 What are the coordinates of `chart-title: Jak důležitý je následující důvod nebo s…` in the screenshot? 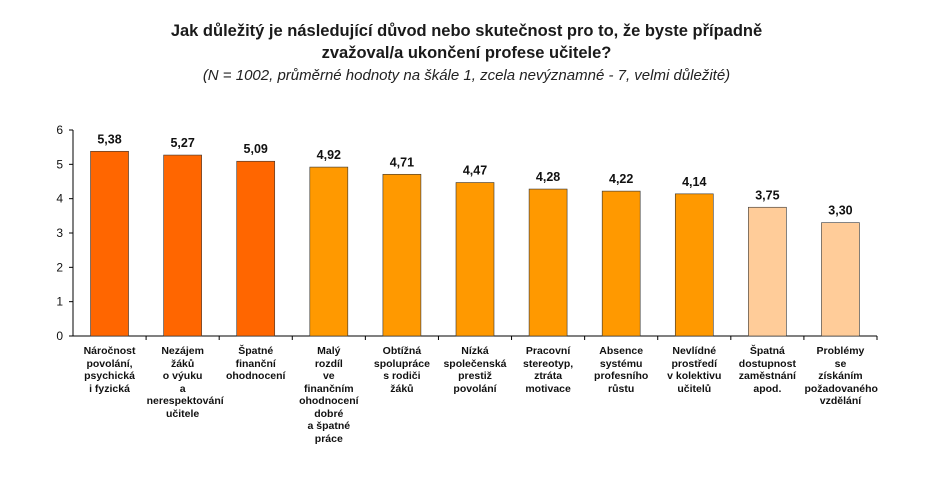 It's located at (466, 42).